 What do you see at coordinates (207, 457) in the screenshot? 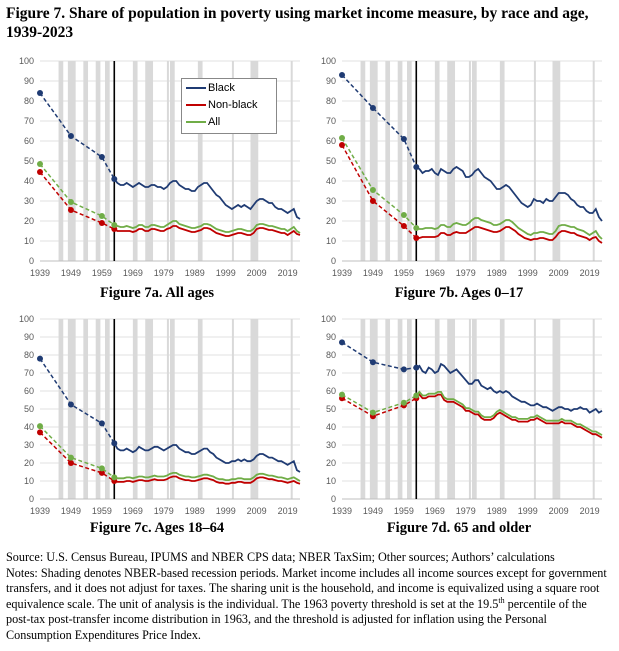
I see `series-black-line` at bounding box center [207, 457].